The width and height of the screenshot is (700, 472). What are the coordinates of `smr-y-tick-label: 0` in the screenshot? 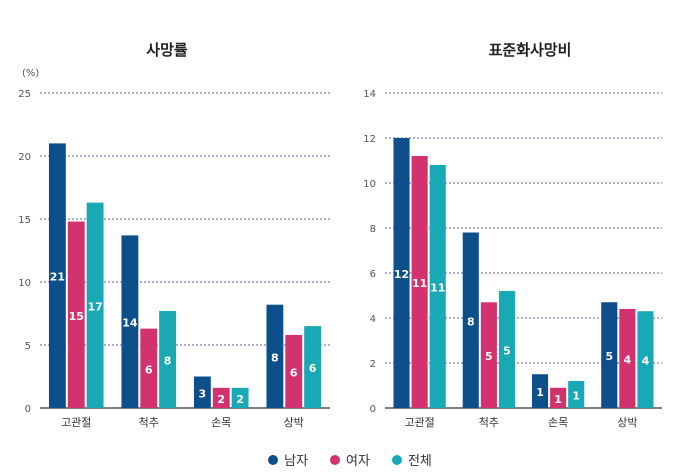 It's located at (373, 409).